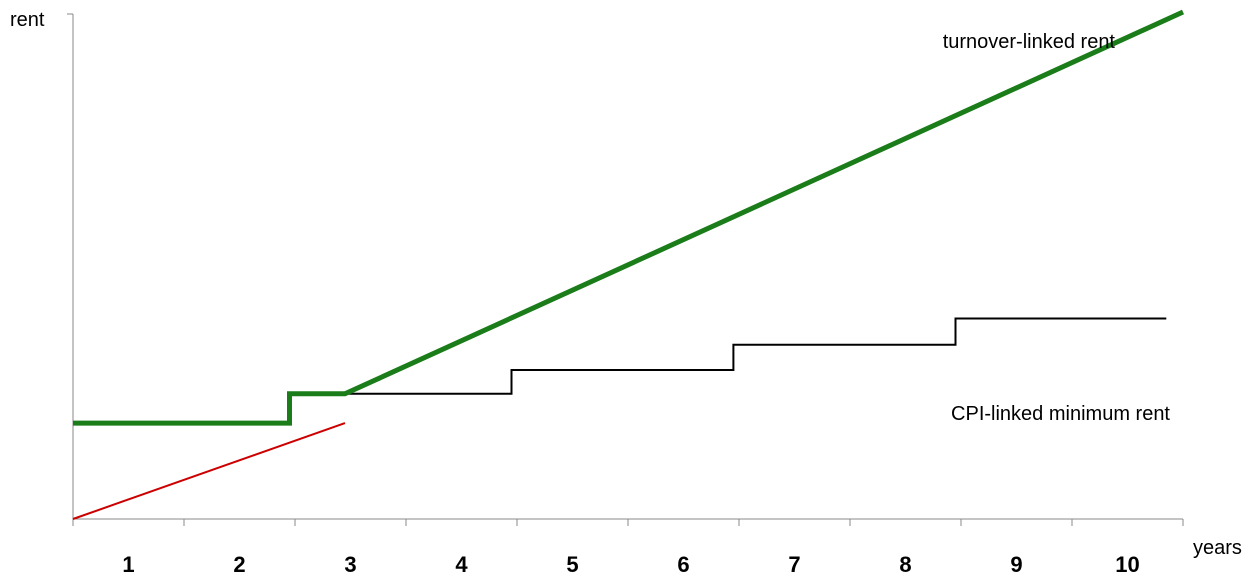 Image resolution: width=1256 pixels, height=582 pixels. Describe the element at coordinates (794, 564) in the screenshot. I see `x-tick-label: 7` at that location.